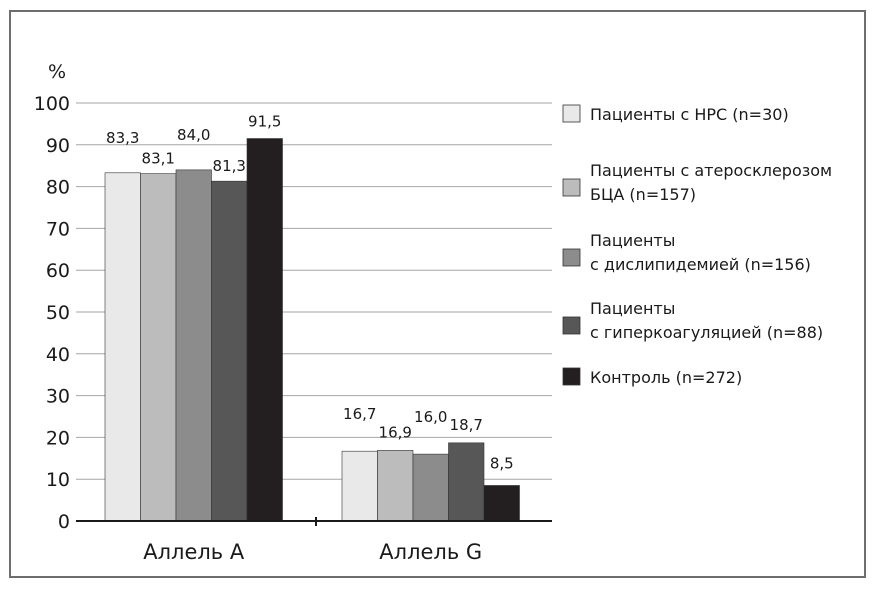 Image resolution: width=875 pixels, height=589 pixels. What do you see at coordinates (466, 425) in the screenshot?
I see `data-label-allele-g-series-4: 18,7` at bounding box center [466, 425].